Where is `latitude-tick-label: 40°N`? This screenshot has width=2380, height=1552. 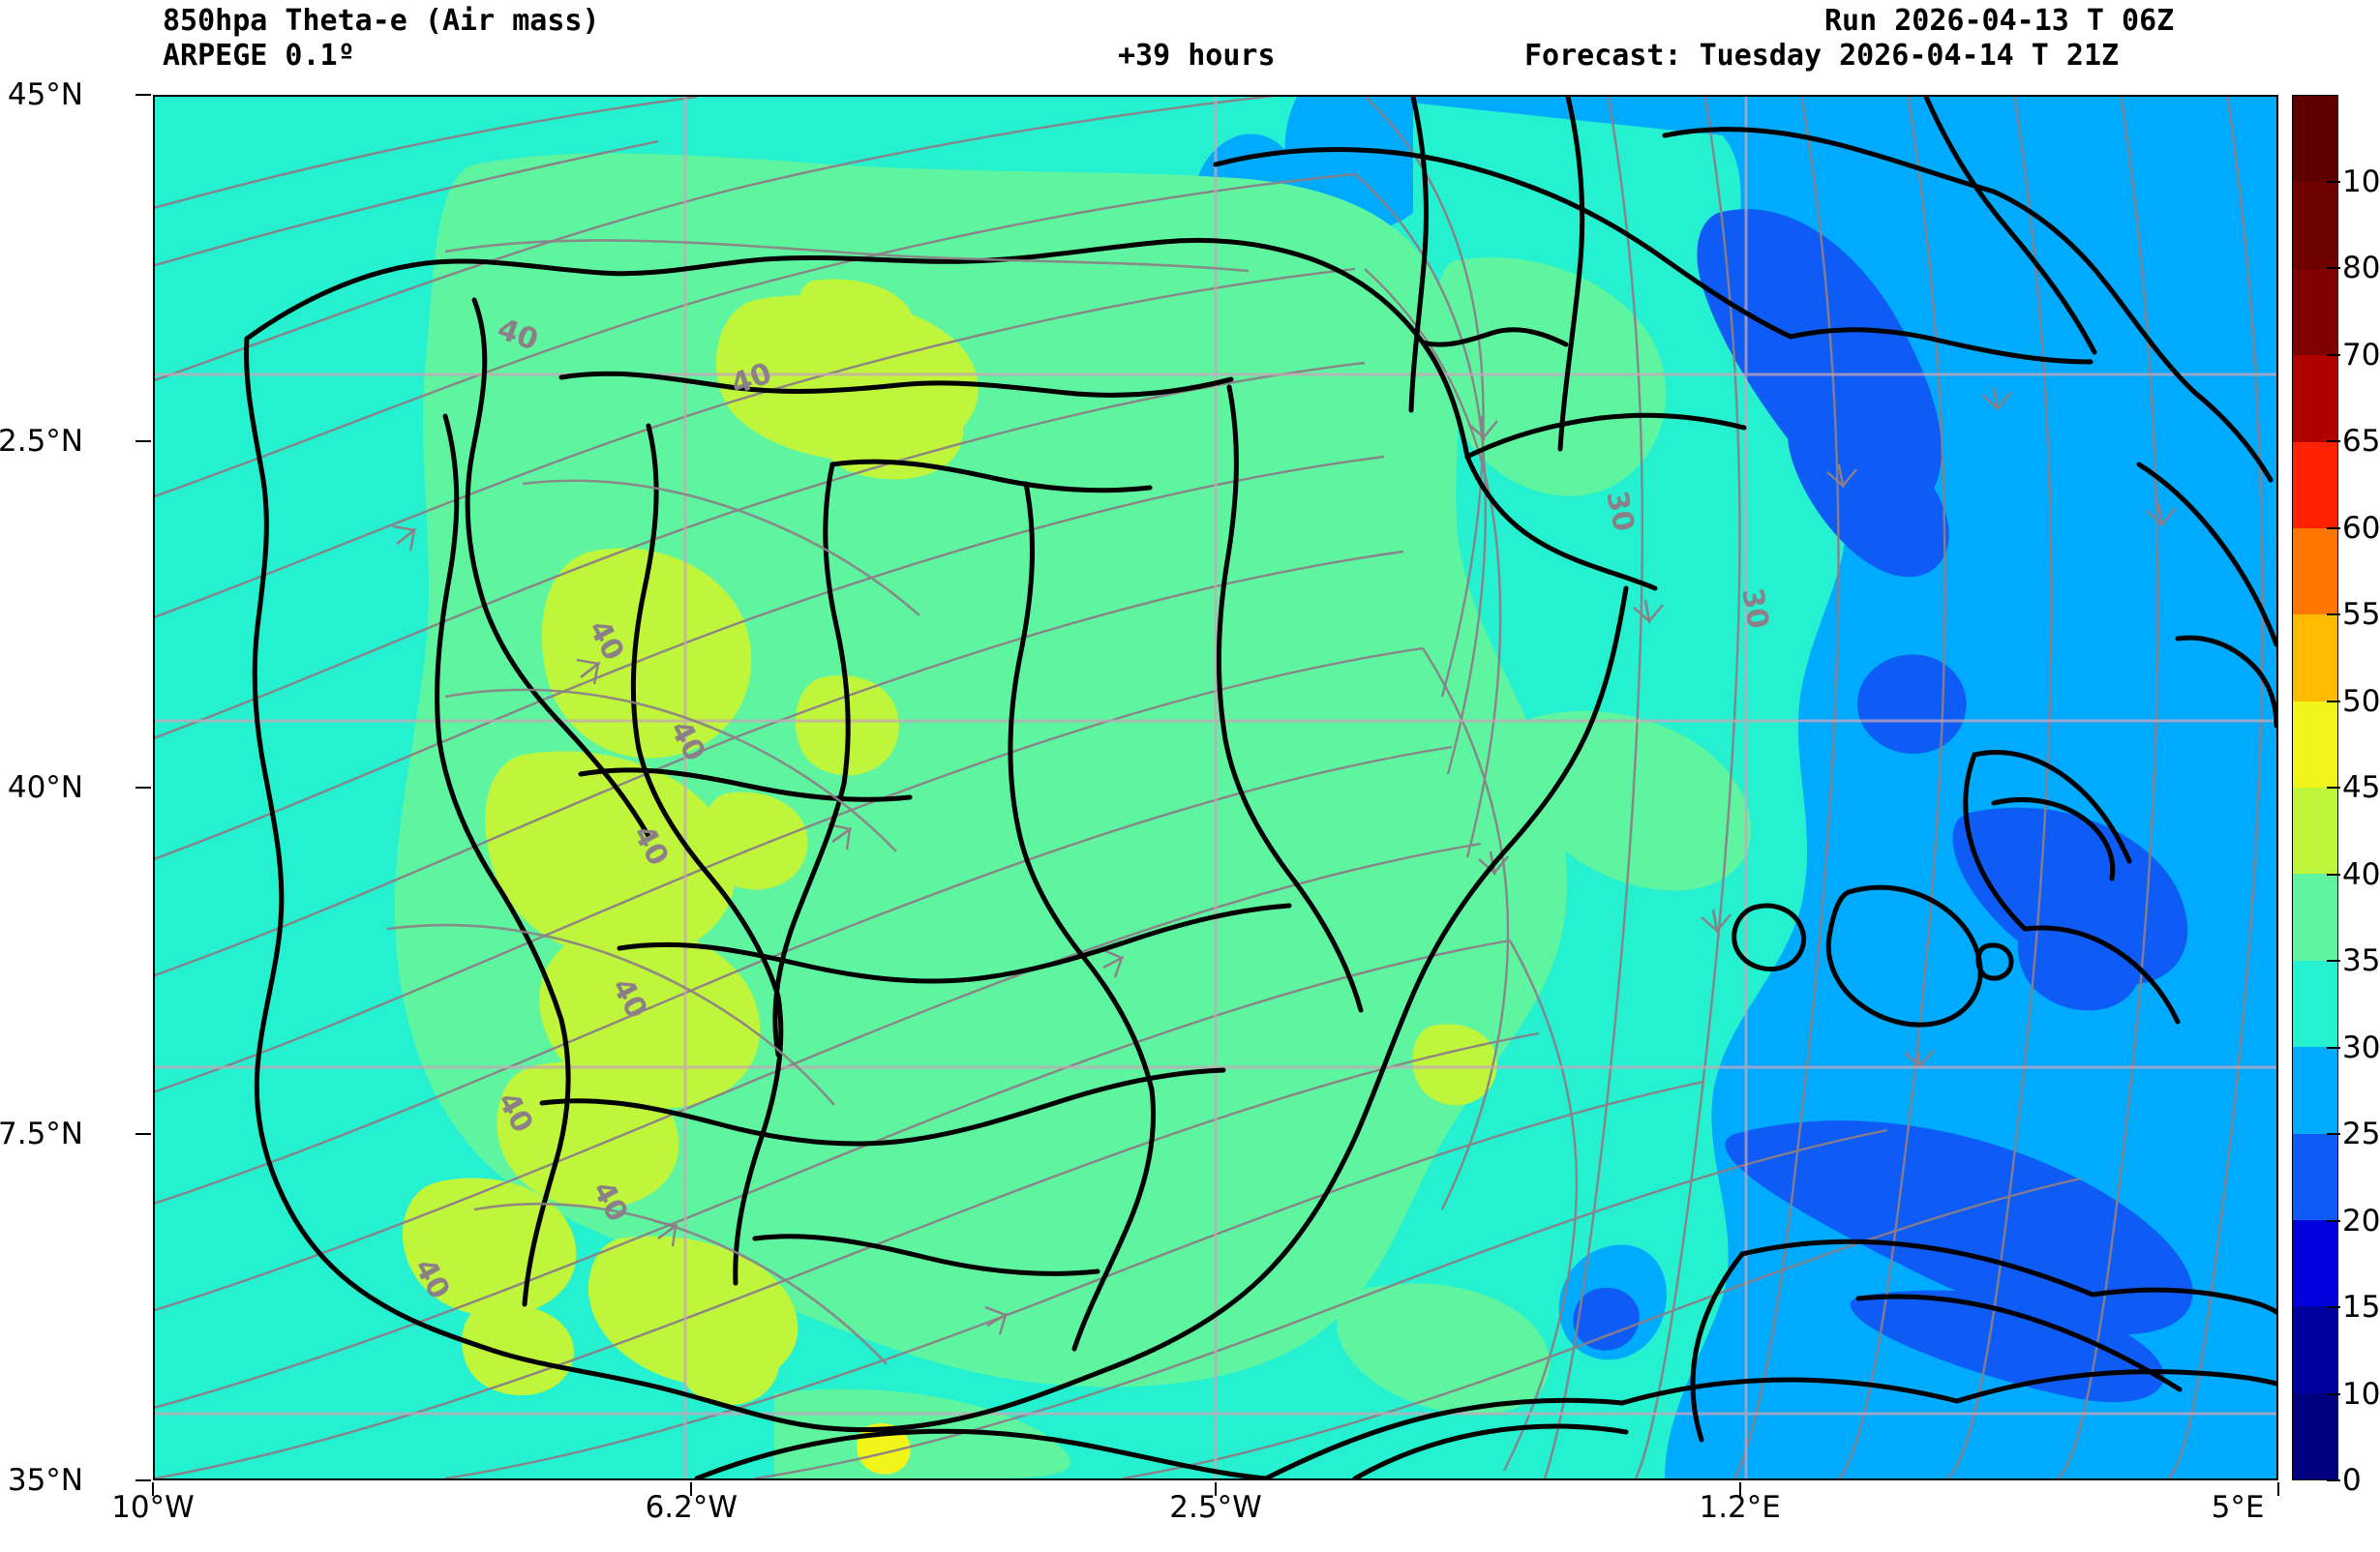 latitude-tick-label: 40°N is located at coordinates (45, 788).